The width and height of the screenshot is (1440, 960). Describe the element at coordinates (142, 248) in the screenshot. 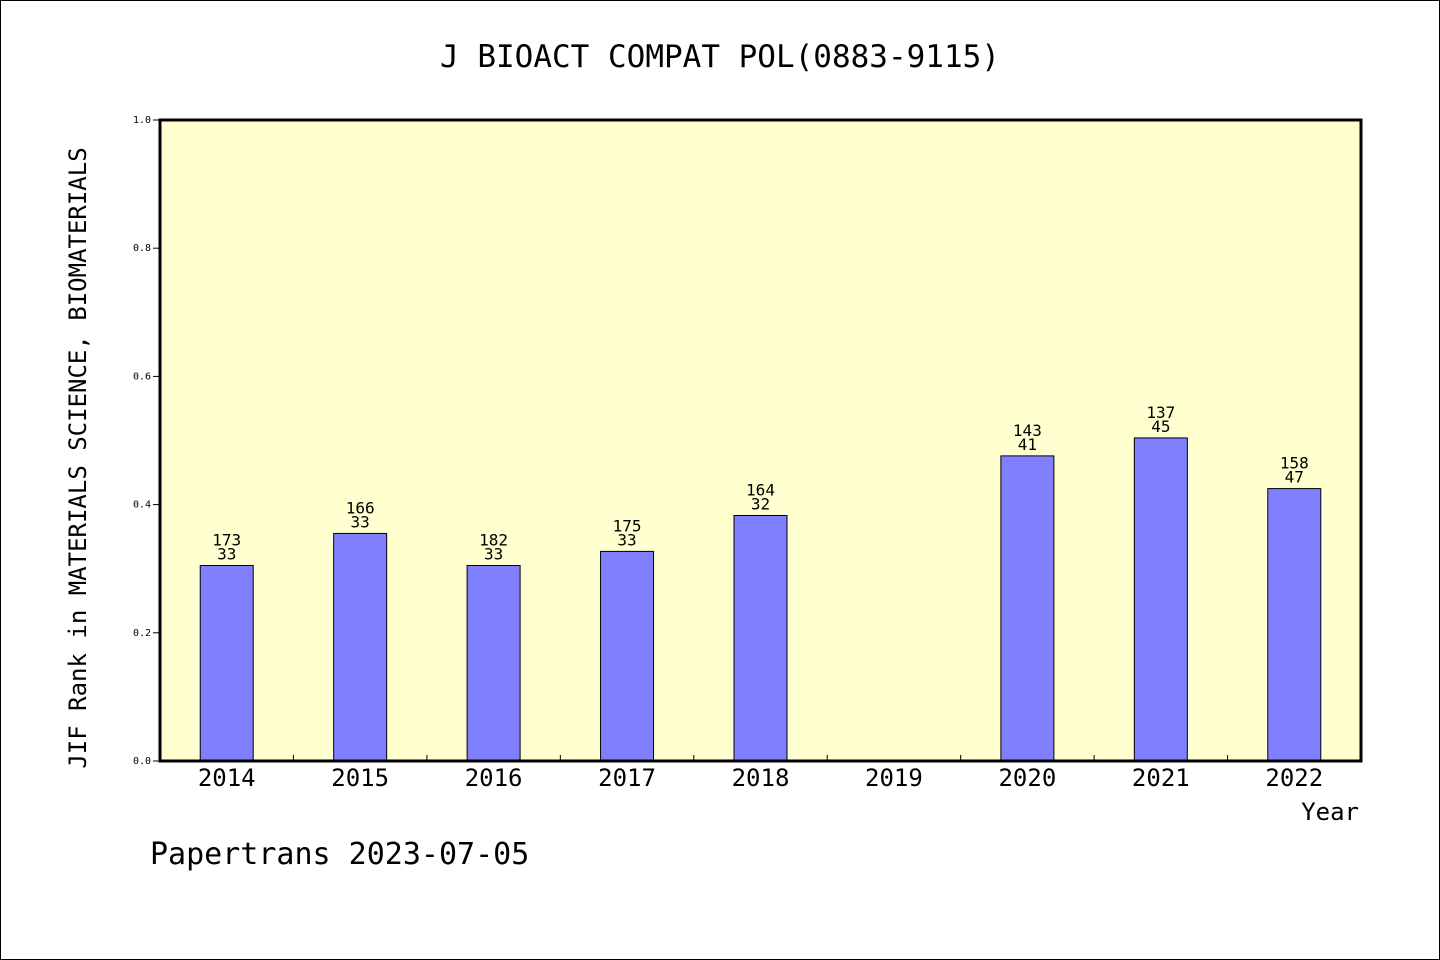

I see `y-tick-label: 0.8` at that location.